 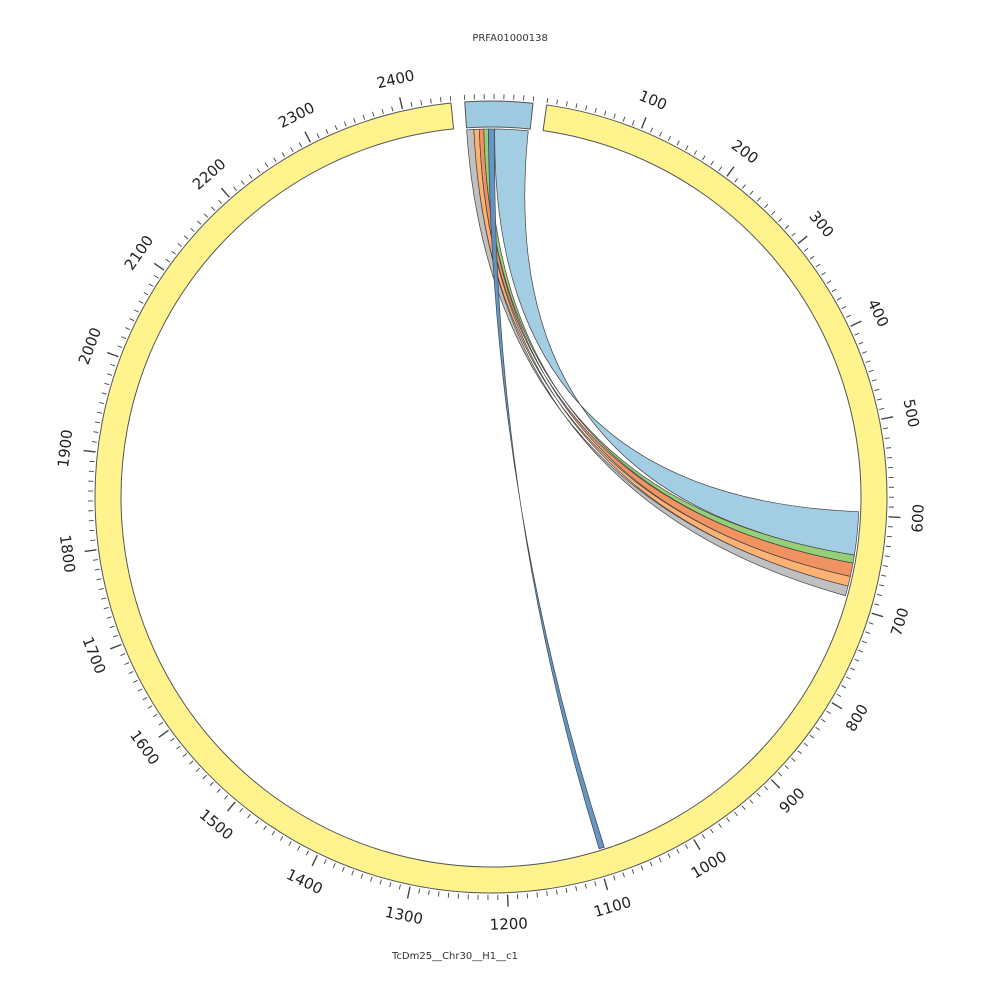 What do you see at coordinates (878, 313) in the screenshot?
I see `tick-label: 400` at bounding box center [878, 313].